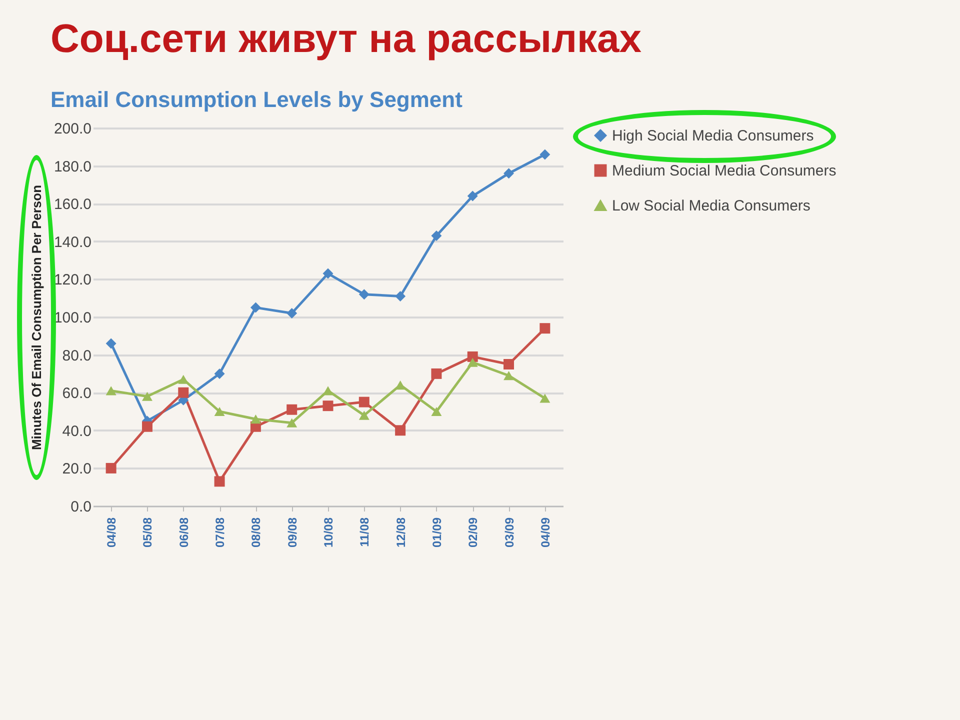  What do you see at coordinates (111, 532) in the screenshot?
I see `x-tick-label: 04/08` at bounding box center [111, 532].